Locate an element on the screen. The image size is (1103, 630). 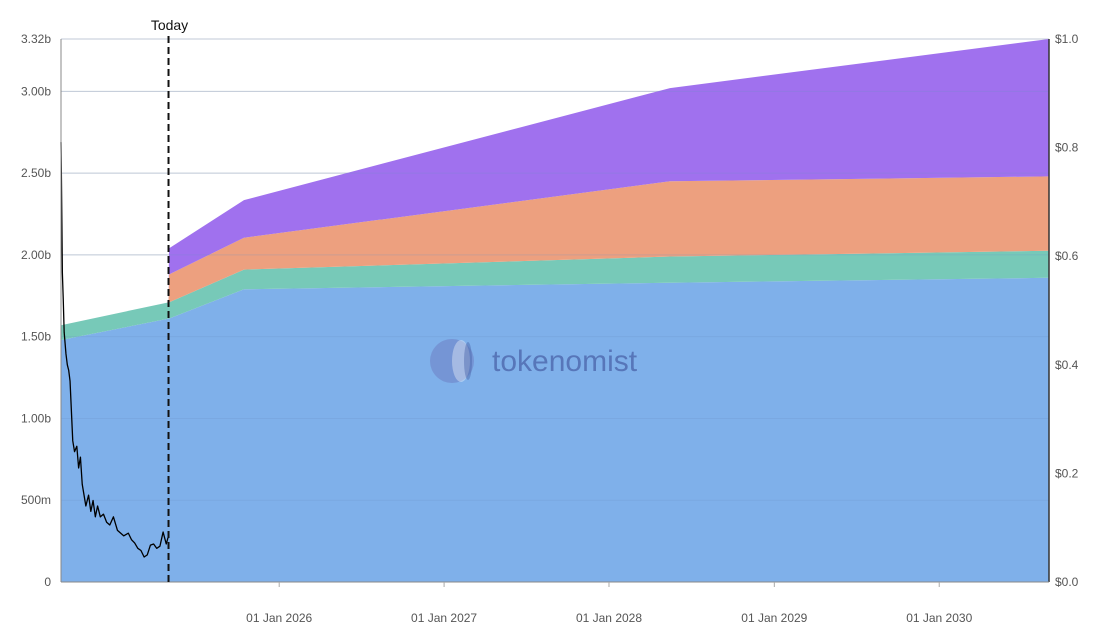
price-line is located at coordinates (115, 350).